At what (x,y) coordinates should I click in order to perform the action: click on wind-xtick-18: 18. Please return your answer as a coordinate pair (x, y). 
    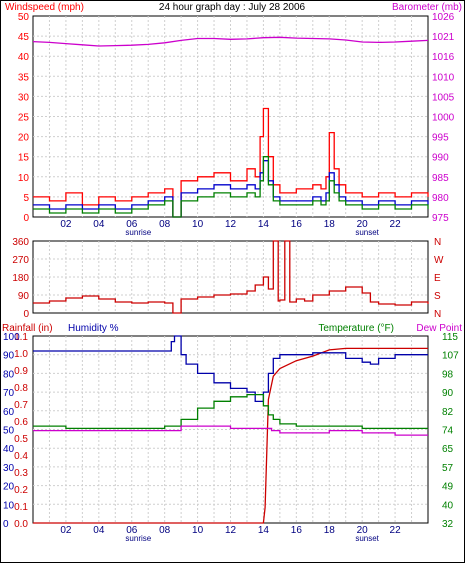
    Looking at the image, I should click on (330, 224).